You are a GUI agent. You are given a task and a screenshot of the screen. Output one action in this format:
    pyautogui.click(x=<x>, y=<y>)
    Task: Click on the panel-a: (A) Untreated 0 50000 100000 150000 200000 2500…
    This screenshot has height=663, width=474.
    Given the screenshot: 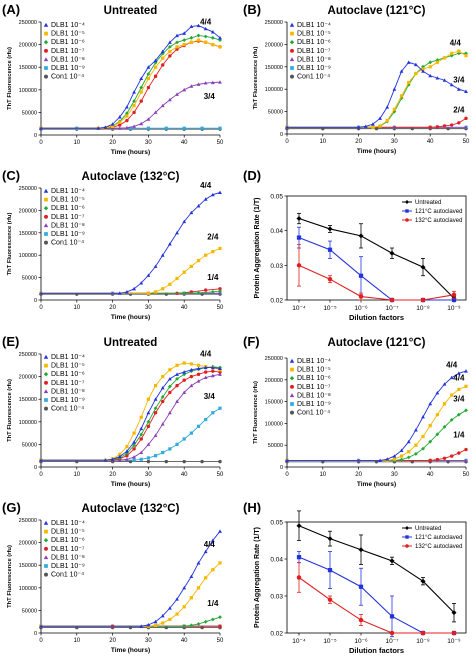 What is the action you would take?
    pyautogui.click(x=113, y=79)
    